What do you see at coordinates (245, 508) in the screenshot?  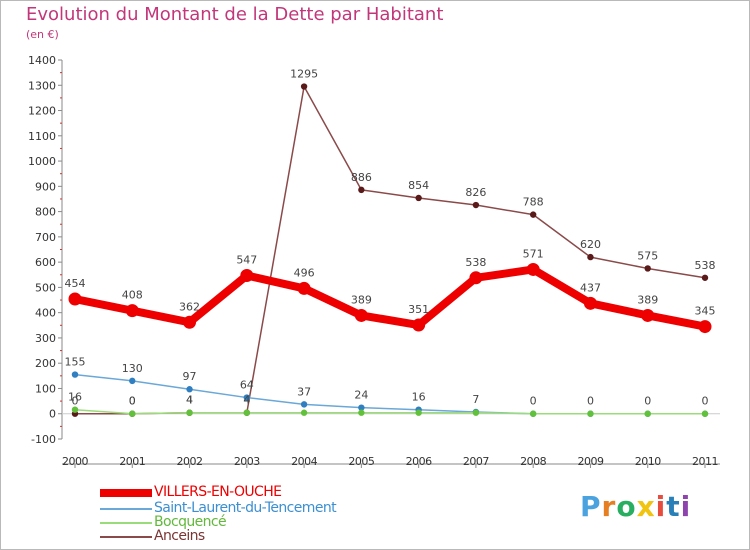 I see `legend-label: Saint-Laurent-du-Tencement` at bounding box center [245, 508].